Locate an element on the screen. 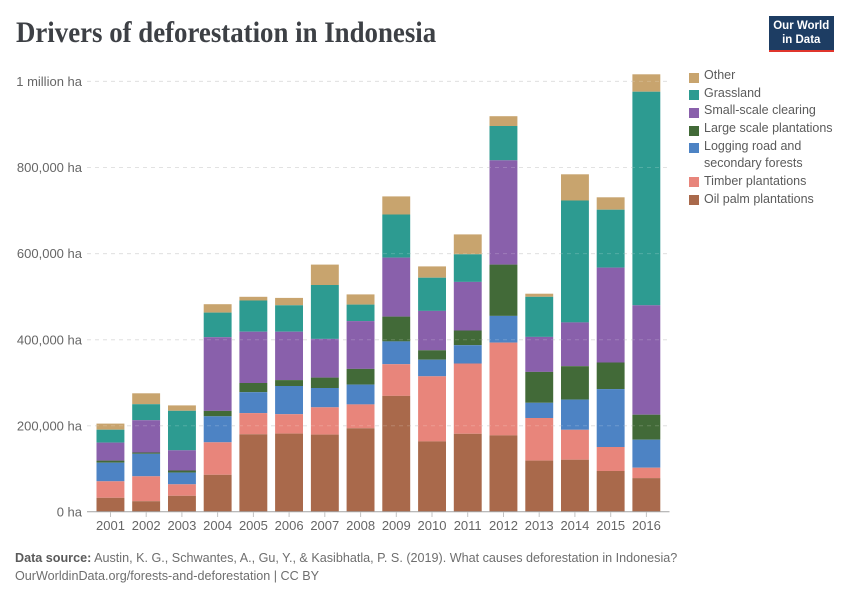 The image size is (850, 600). svg-text: 2012 is located at coordinates (503, 525).